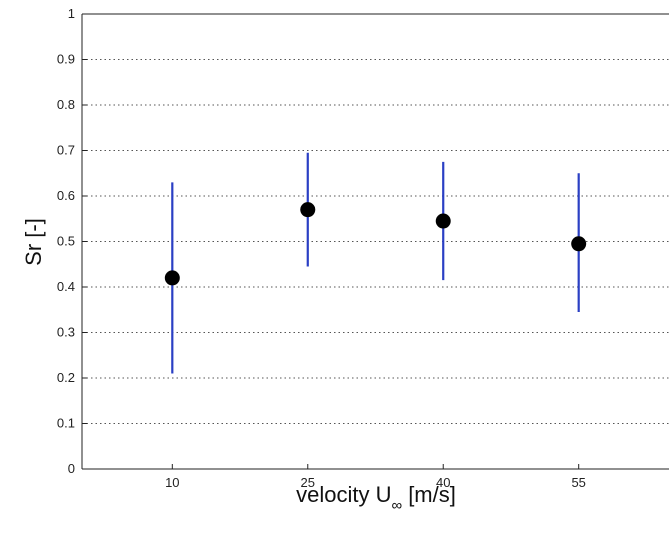 This screenshot has width=669, height=540. I want to click on x-axis-label-unit: [m/s], so click(432, 494).